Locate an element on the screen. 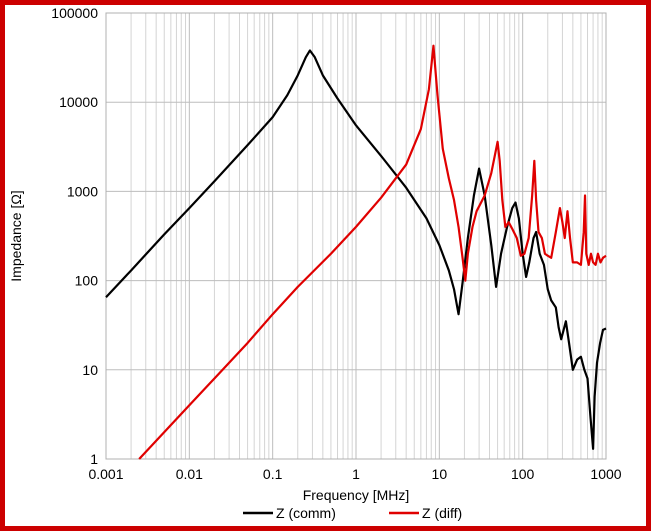 This screenshot has width=651, height=531. legend-label-comm: Z (comm) is located at coordinates (306, 513).